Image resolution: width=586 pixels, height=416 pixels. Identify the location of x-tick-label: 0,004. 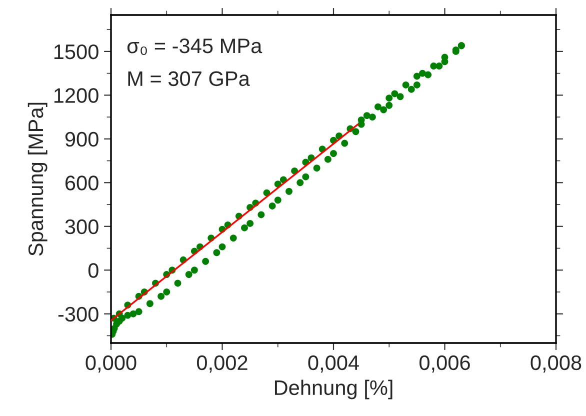
(333, 364).